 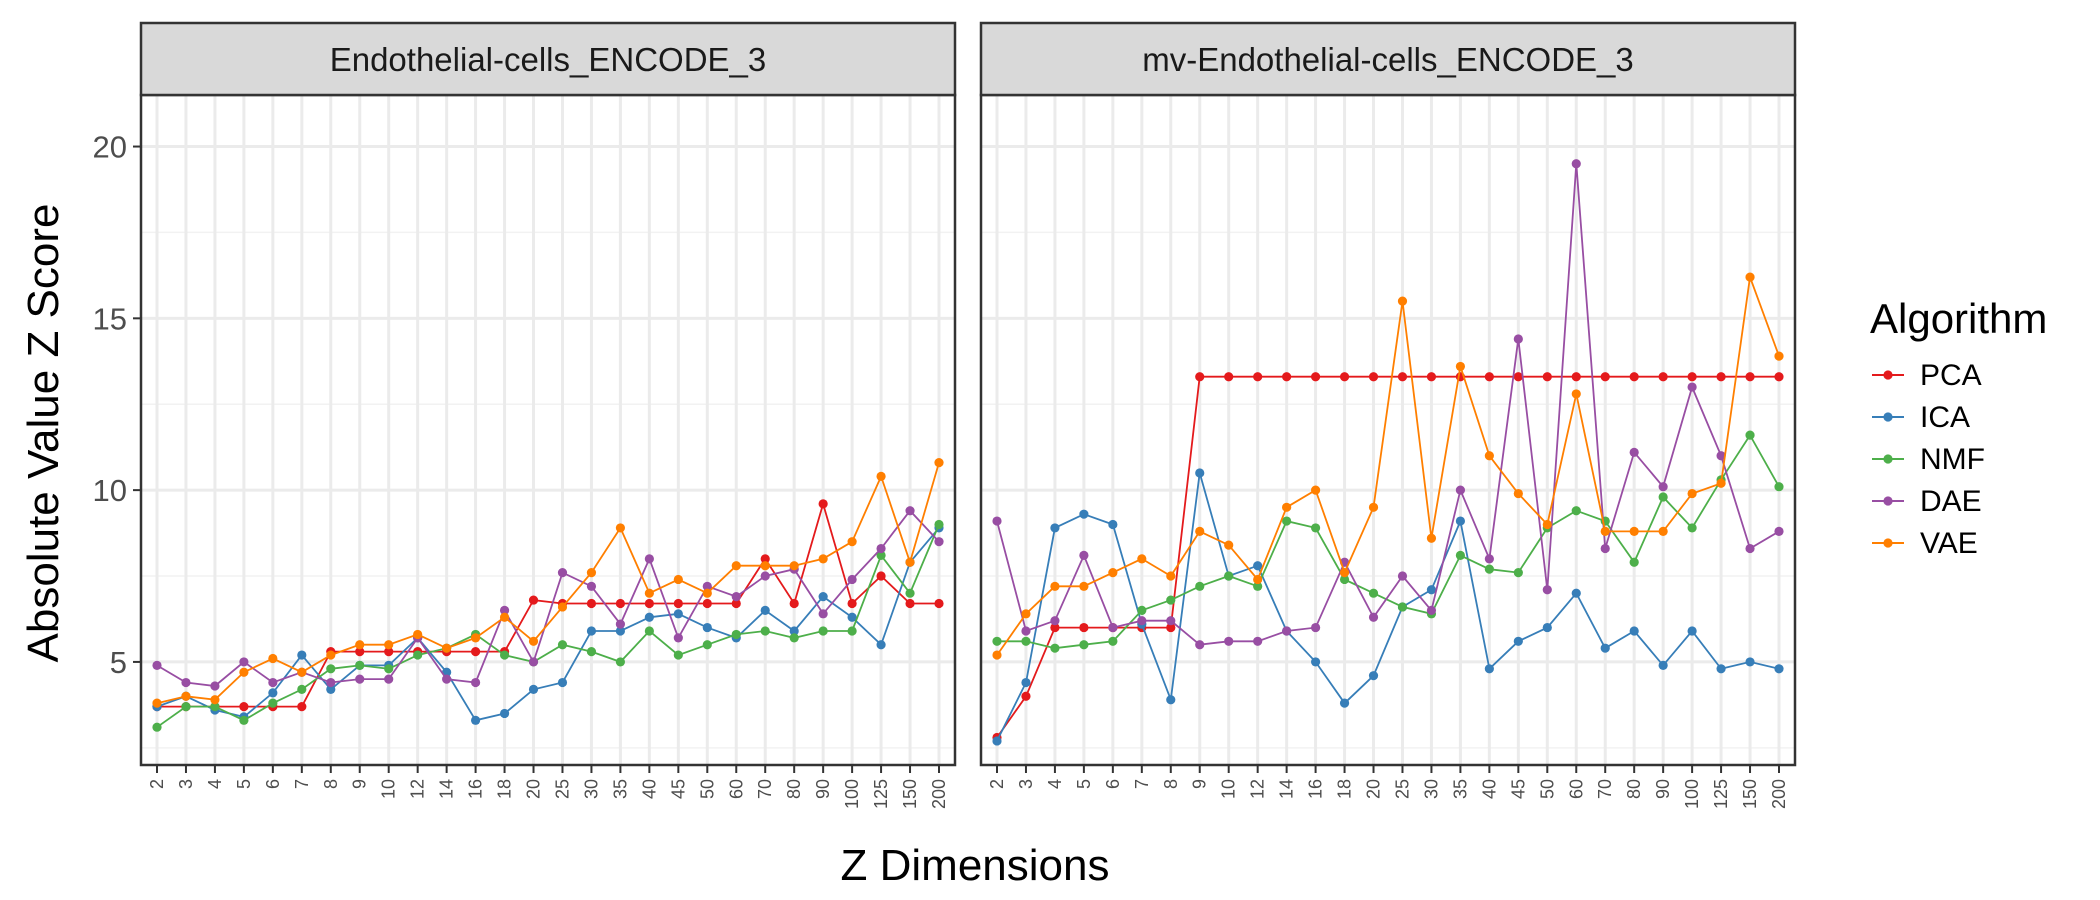 I want to click on x-tick-label: 40, so click(x=1489, y=789).